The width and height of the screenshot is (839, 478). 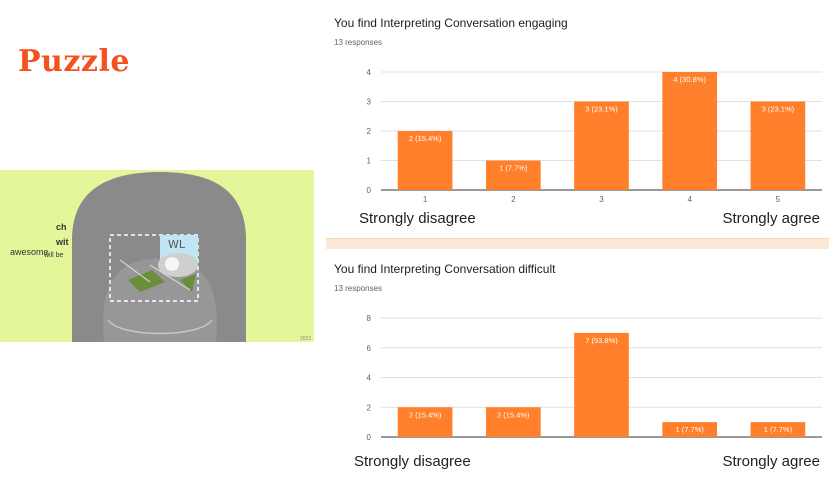 I want to click on video-thumbnail: ch wit awesome will be WL 2022, so click(x=157, y=256).